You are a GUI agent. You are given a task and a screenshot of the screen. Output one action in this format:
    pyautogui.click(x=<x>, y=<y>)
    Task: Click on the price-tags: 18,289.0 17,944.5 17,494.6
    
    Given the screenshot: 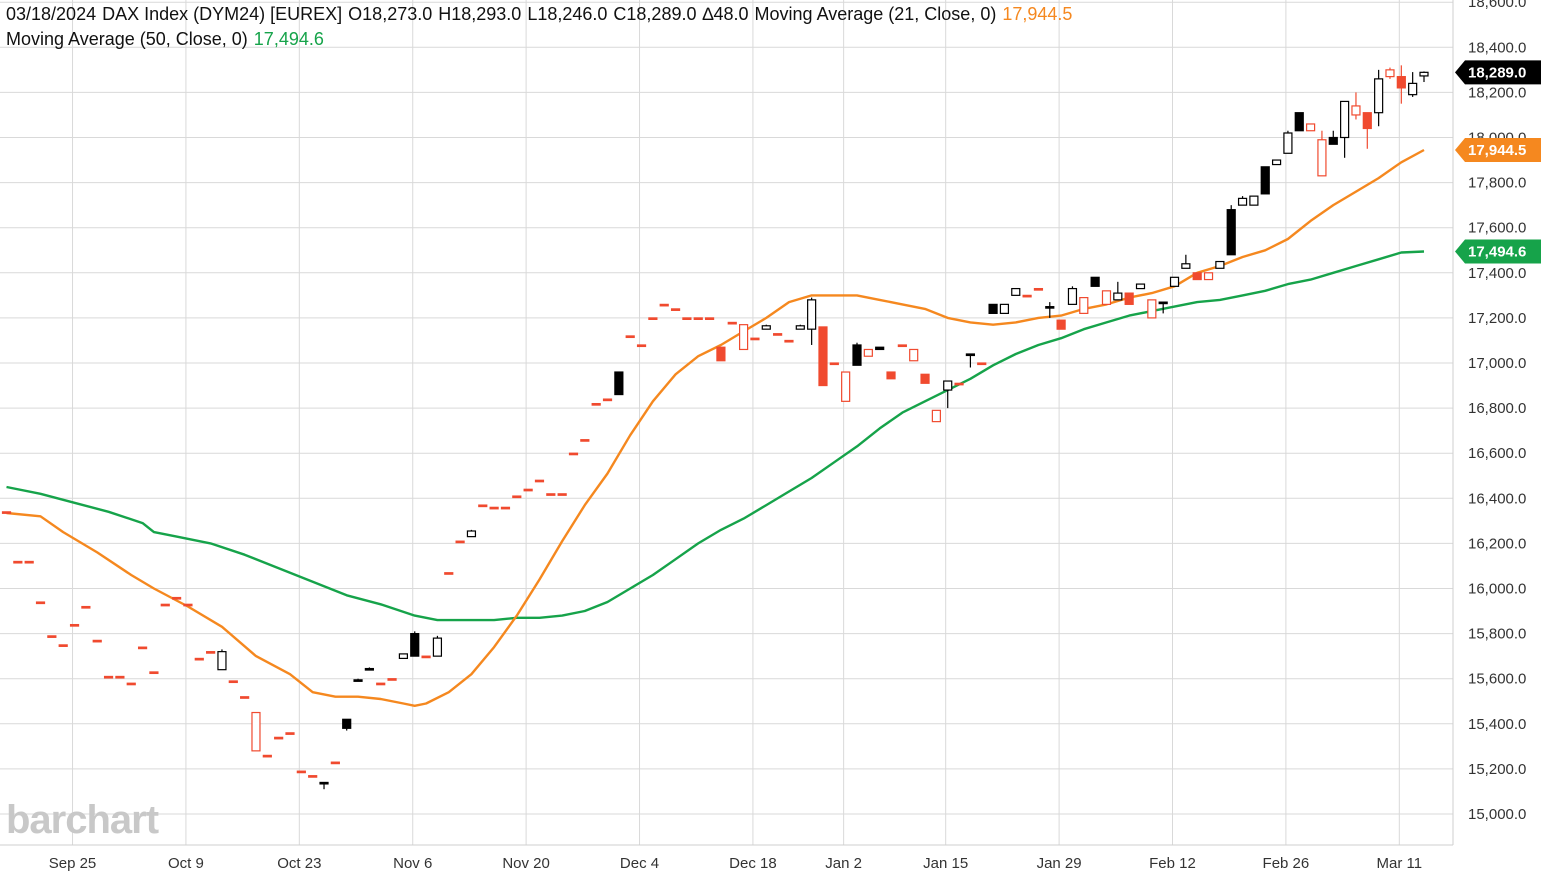 What is the action you would take?
    pyautogui.click(x=1498, y=162)
    